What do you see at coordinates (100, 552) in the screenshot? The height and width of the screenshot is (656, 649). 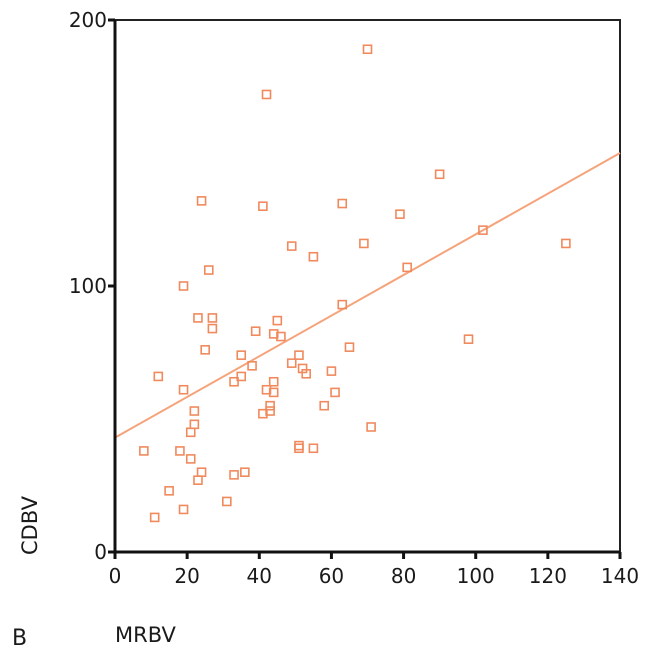 I see `y-tick-label: 0` at bounding box center [100, 552].